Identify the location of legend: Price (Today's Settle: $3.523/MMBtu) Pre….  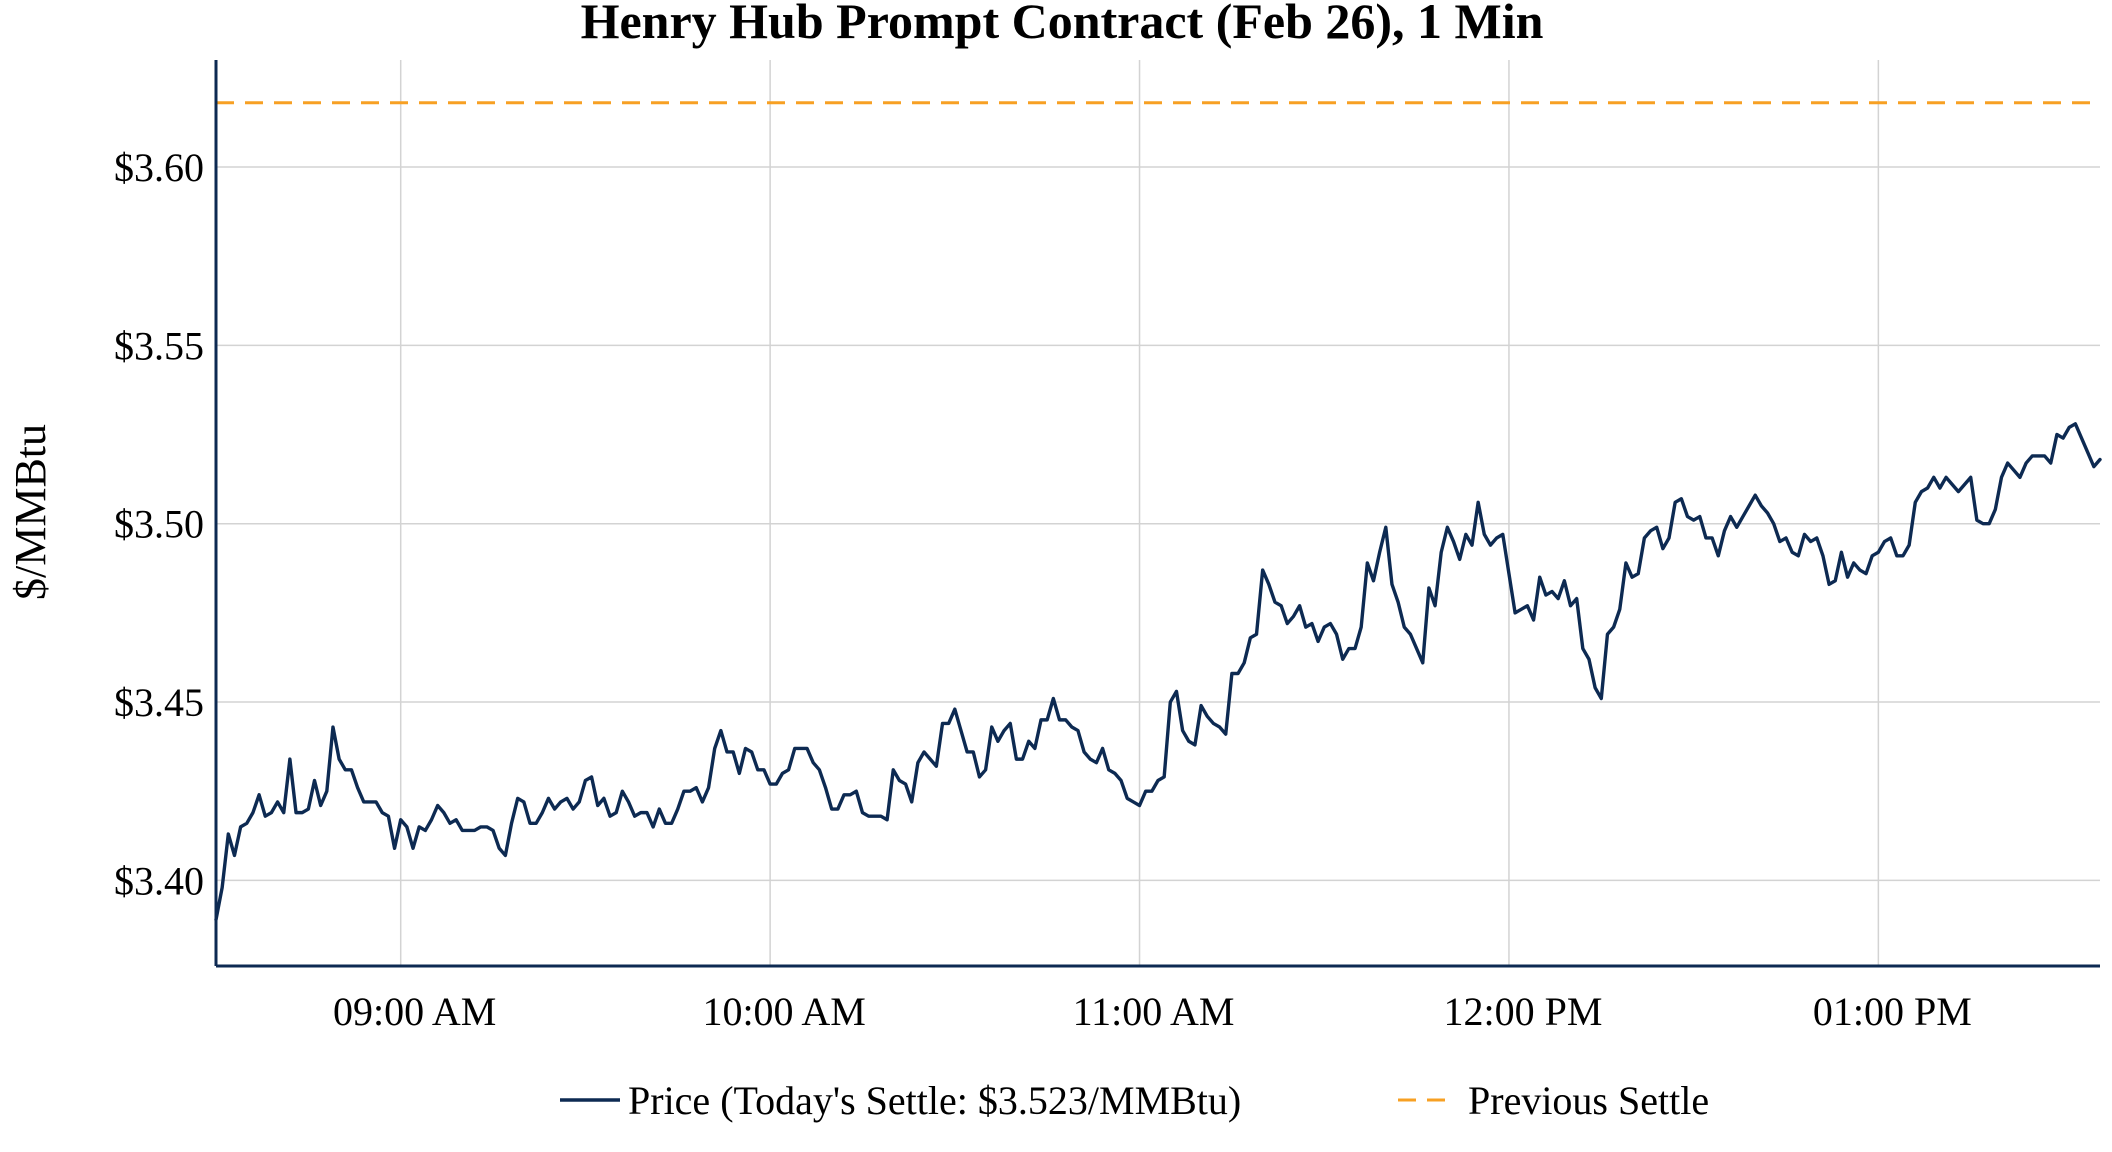
(1134, 1100).